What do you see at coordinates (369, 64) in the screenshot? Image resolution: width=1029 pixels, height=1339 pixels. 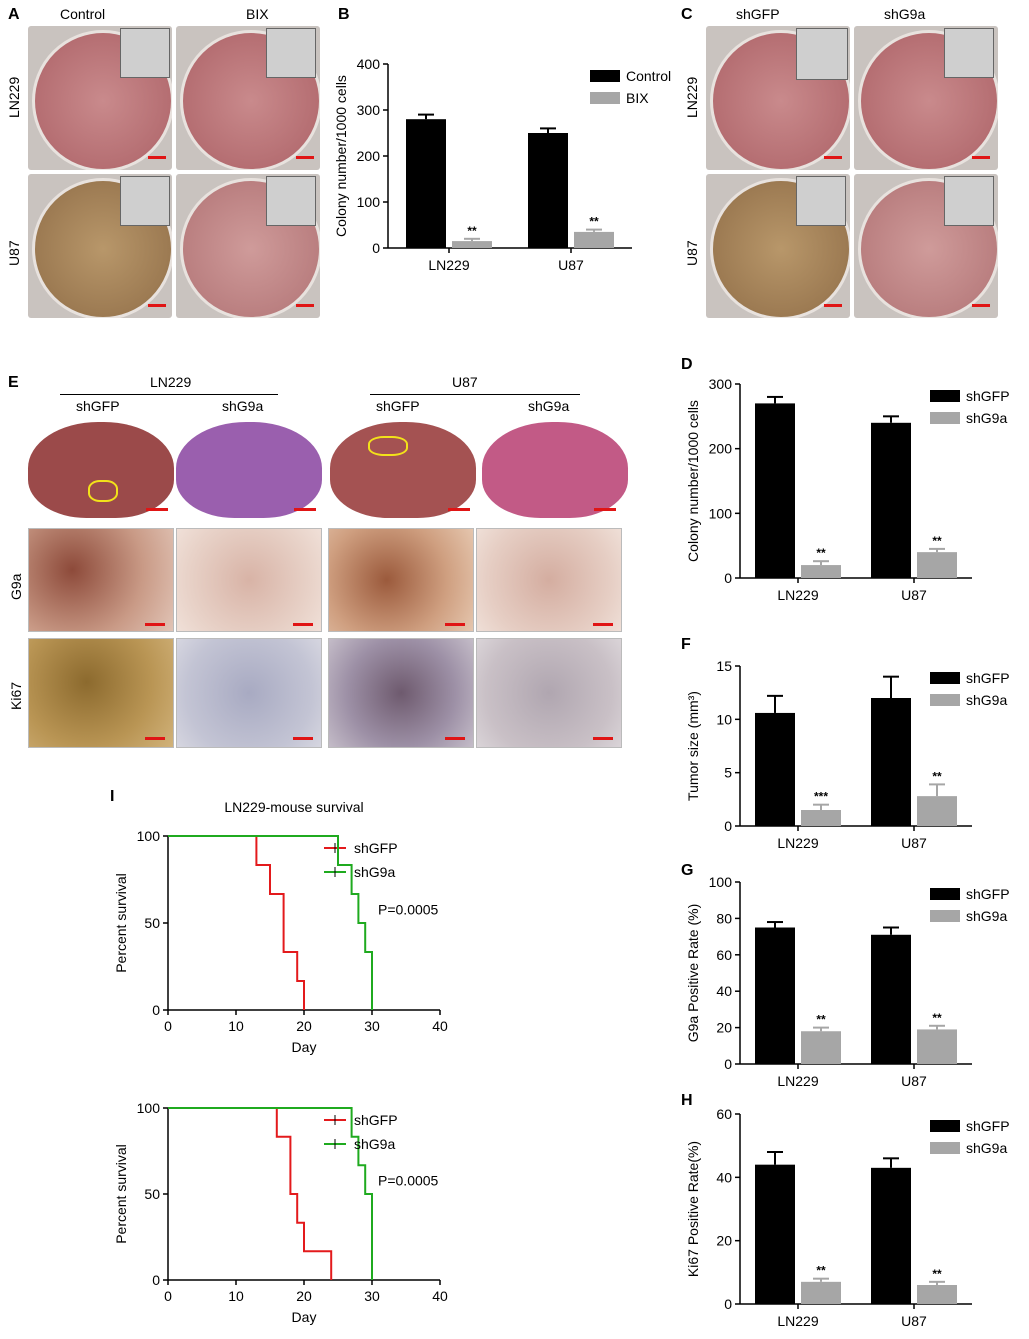 I see `y-tick-label: 400` at bounding box center [369, 64].